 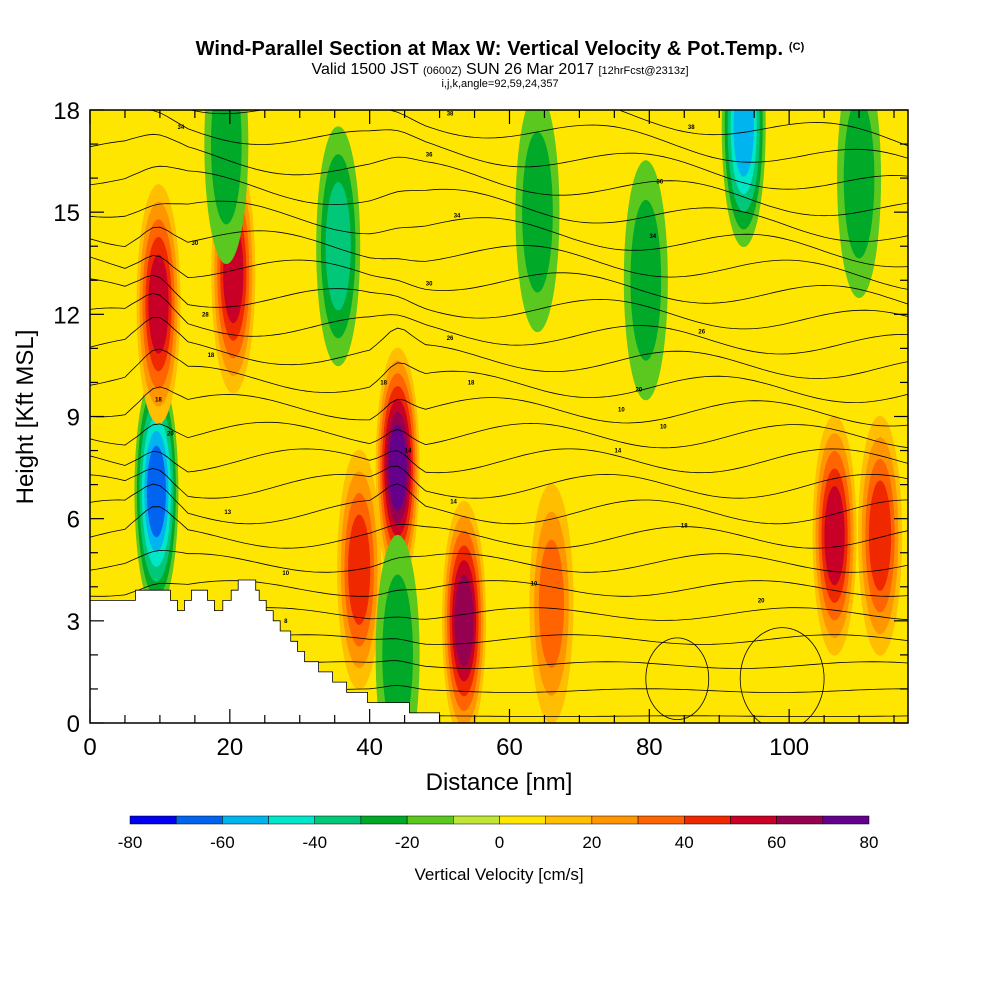 What do you see at coordinates (130, 842) in the screenshot?
I see `colorbar-tick-label: -80` at bounding box center [130, 842].